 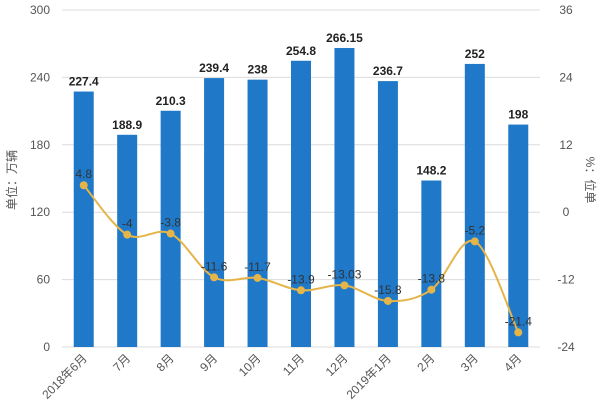 I want to click on bar-value-label: 188.9, so click(x=127, y=125).